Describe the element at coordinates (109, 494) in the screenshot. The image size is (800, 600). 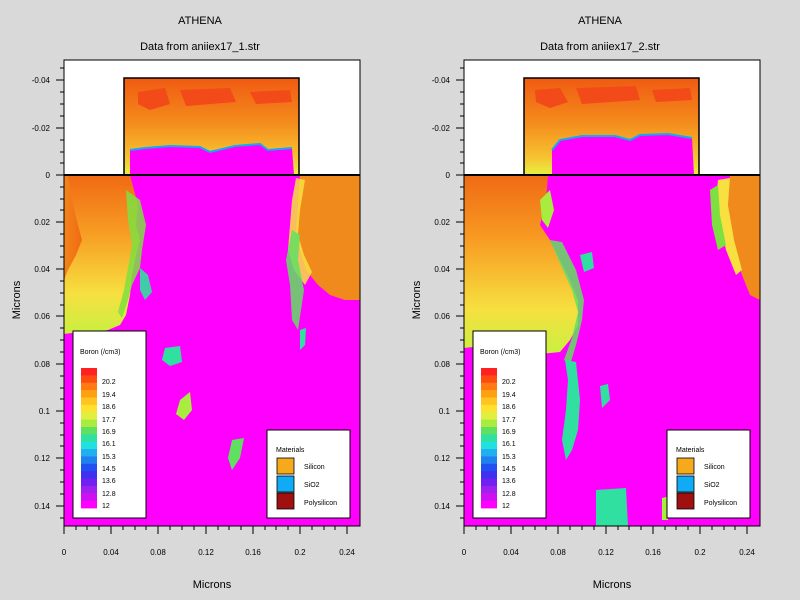
I see `legend-label-1-9: 12.8` at that location.